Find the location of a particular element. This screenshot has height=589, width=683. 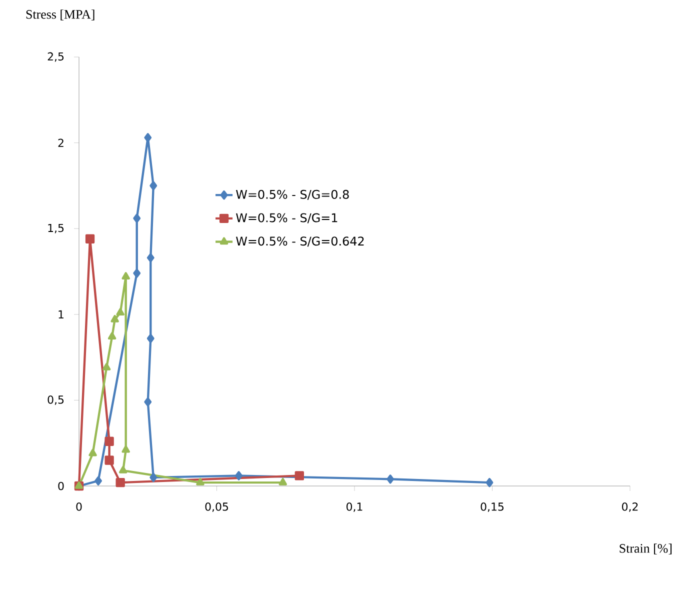

x-tick-label: 0 is located at coordinates (79, 506).